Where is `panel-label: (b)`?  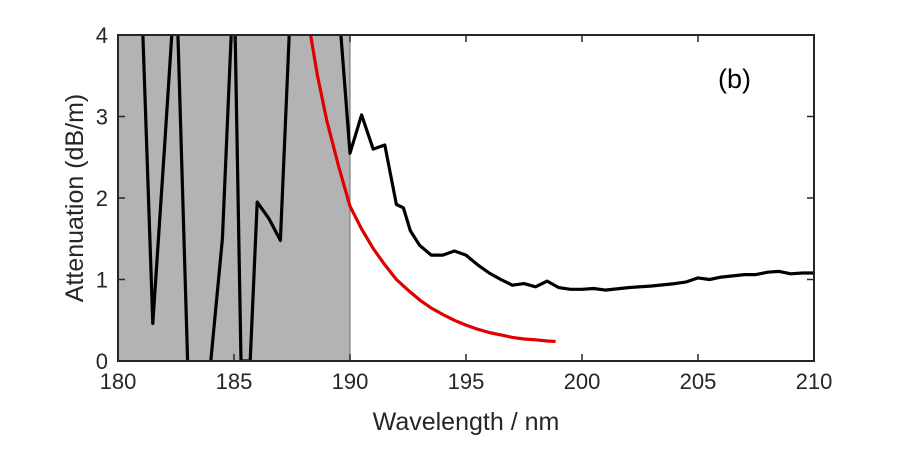 panel-label: (b) is located at coordinates (734, 79).